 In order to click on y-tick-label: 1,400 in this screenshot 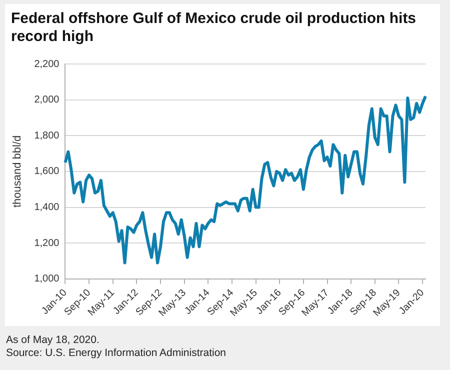, I will do `click(47, 208)`.